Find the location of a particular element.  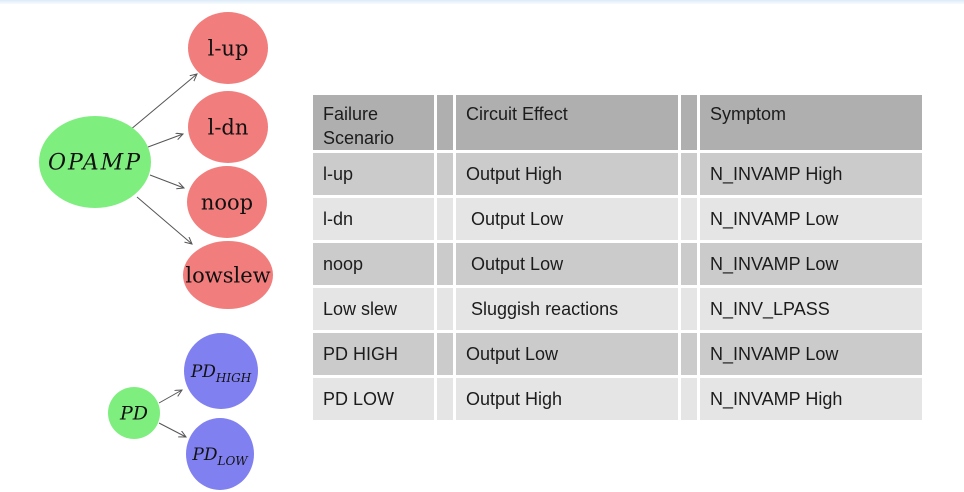

arrow-opamp-to-noop is located at coordinates (166, 181).